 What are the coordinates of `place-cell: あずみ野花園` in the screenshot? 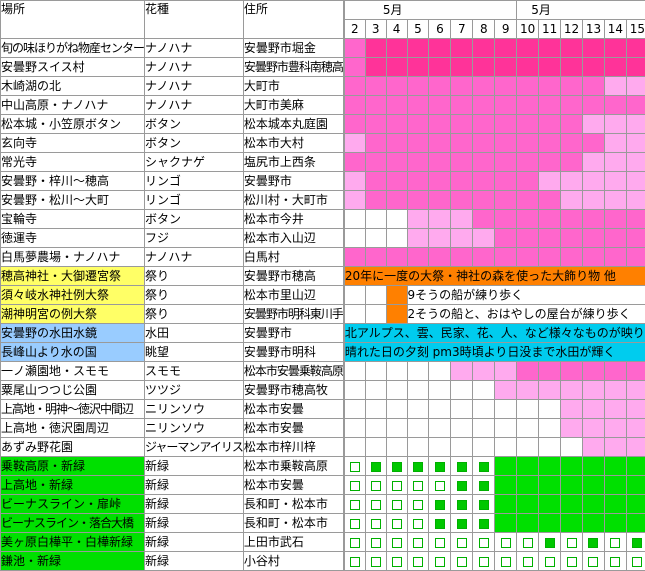 It's located at (73, 447).